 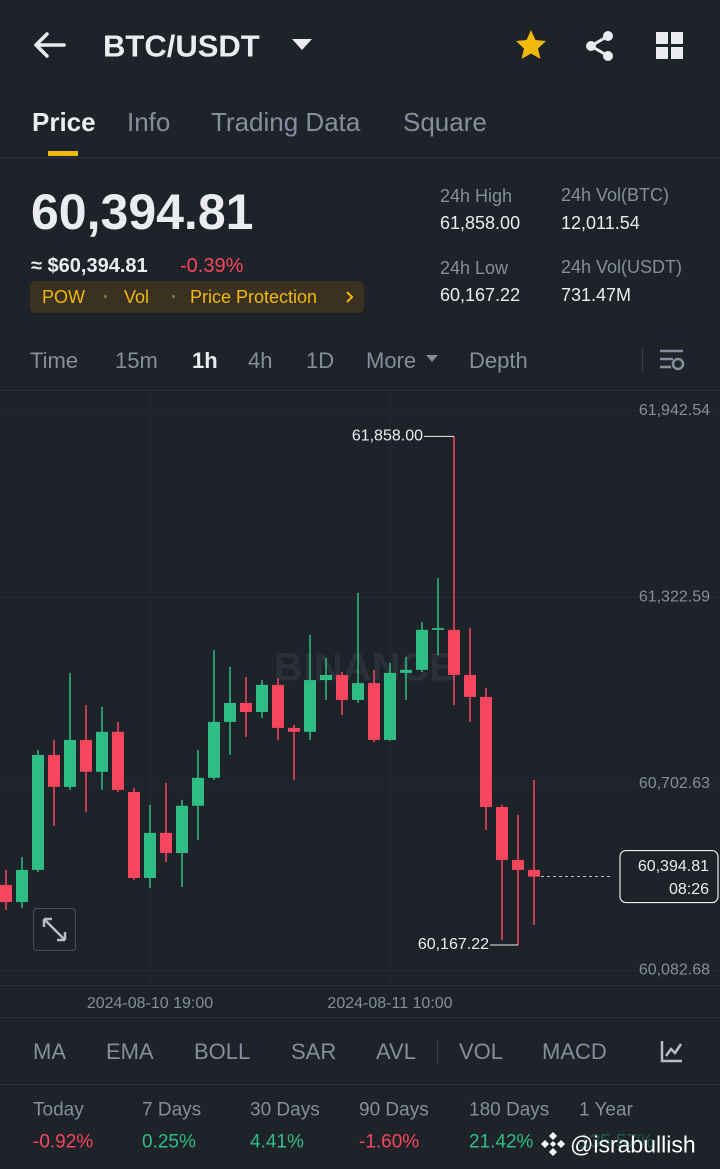 I want to click on chart-watermark: BINANCE, so click(x=365, y=668).